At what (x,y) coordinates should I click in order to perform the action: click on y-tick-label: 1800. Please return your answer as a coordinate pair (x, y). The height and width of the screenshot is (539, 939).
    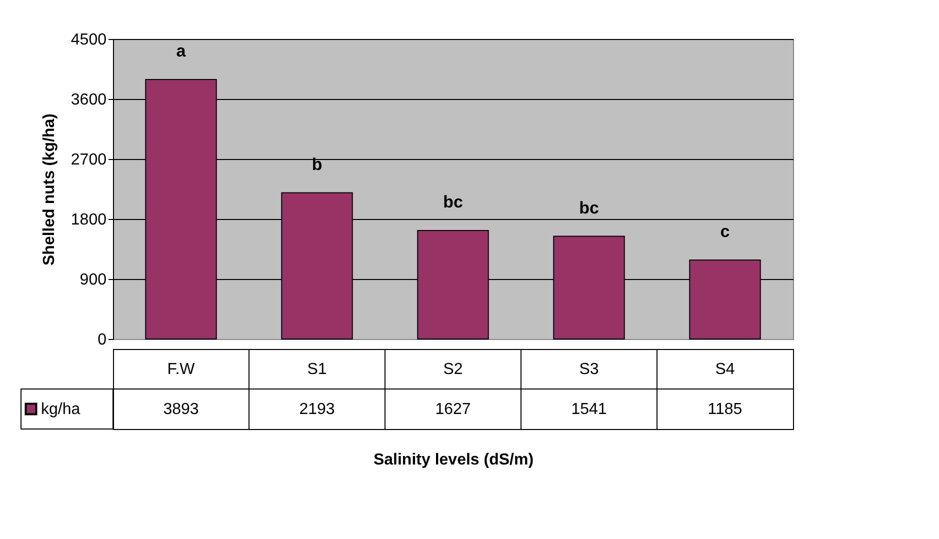
    Looking at the image, I should click on (88, 220).